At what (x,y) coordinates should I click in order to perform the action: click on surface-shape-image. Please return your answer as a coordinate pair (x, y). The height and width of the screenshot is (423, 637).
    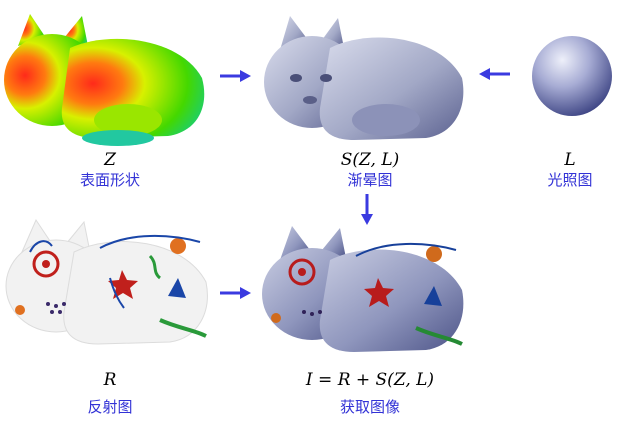
    Looking at the image, I should click on (104, 80).